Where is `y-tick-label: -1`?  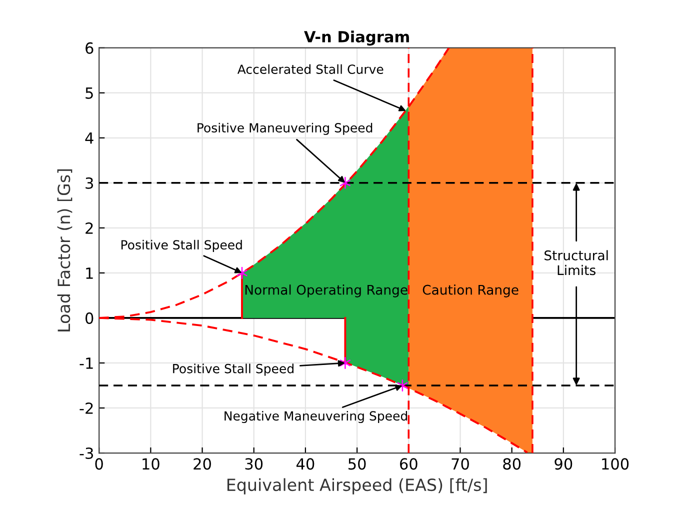
y-tick-label: -1 is located at coordinates (86, 363).